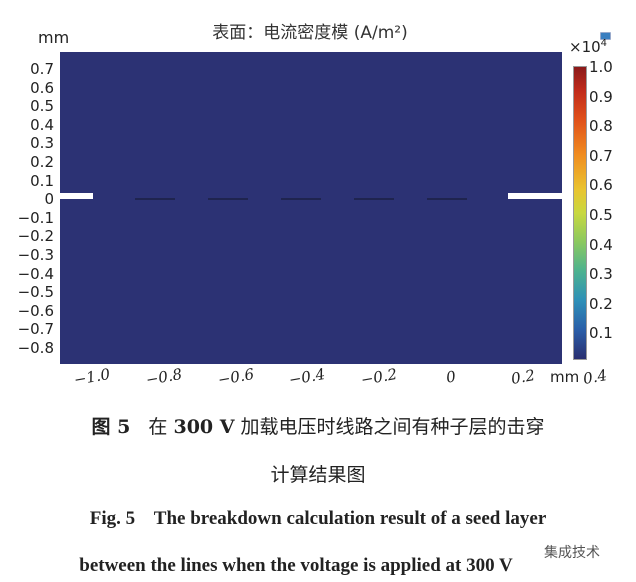 This screenshot has width=636, height=582. Describe the element at coordinates (76, 196) in the screenshot. I see `left-electrode` at that location.